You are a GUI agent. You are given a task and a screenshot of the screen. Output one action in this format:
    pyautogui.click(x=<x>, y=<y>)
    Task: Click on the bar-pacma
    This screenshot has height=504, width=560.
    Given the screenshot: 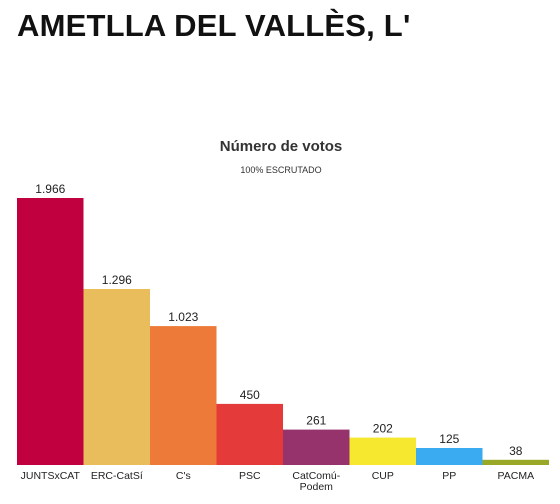 What is the action you would take?
    pyautogui.click(x=515, y=462)
    